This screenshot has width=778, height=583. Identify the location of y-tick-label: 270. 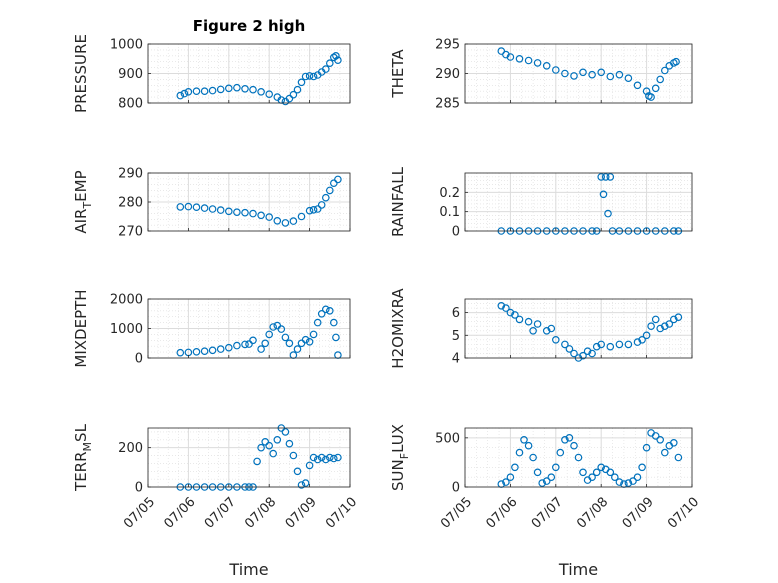
(130, 232).